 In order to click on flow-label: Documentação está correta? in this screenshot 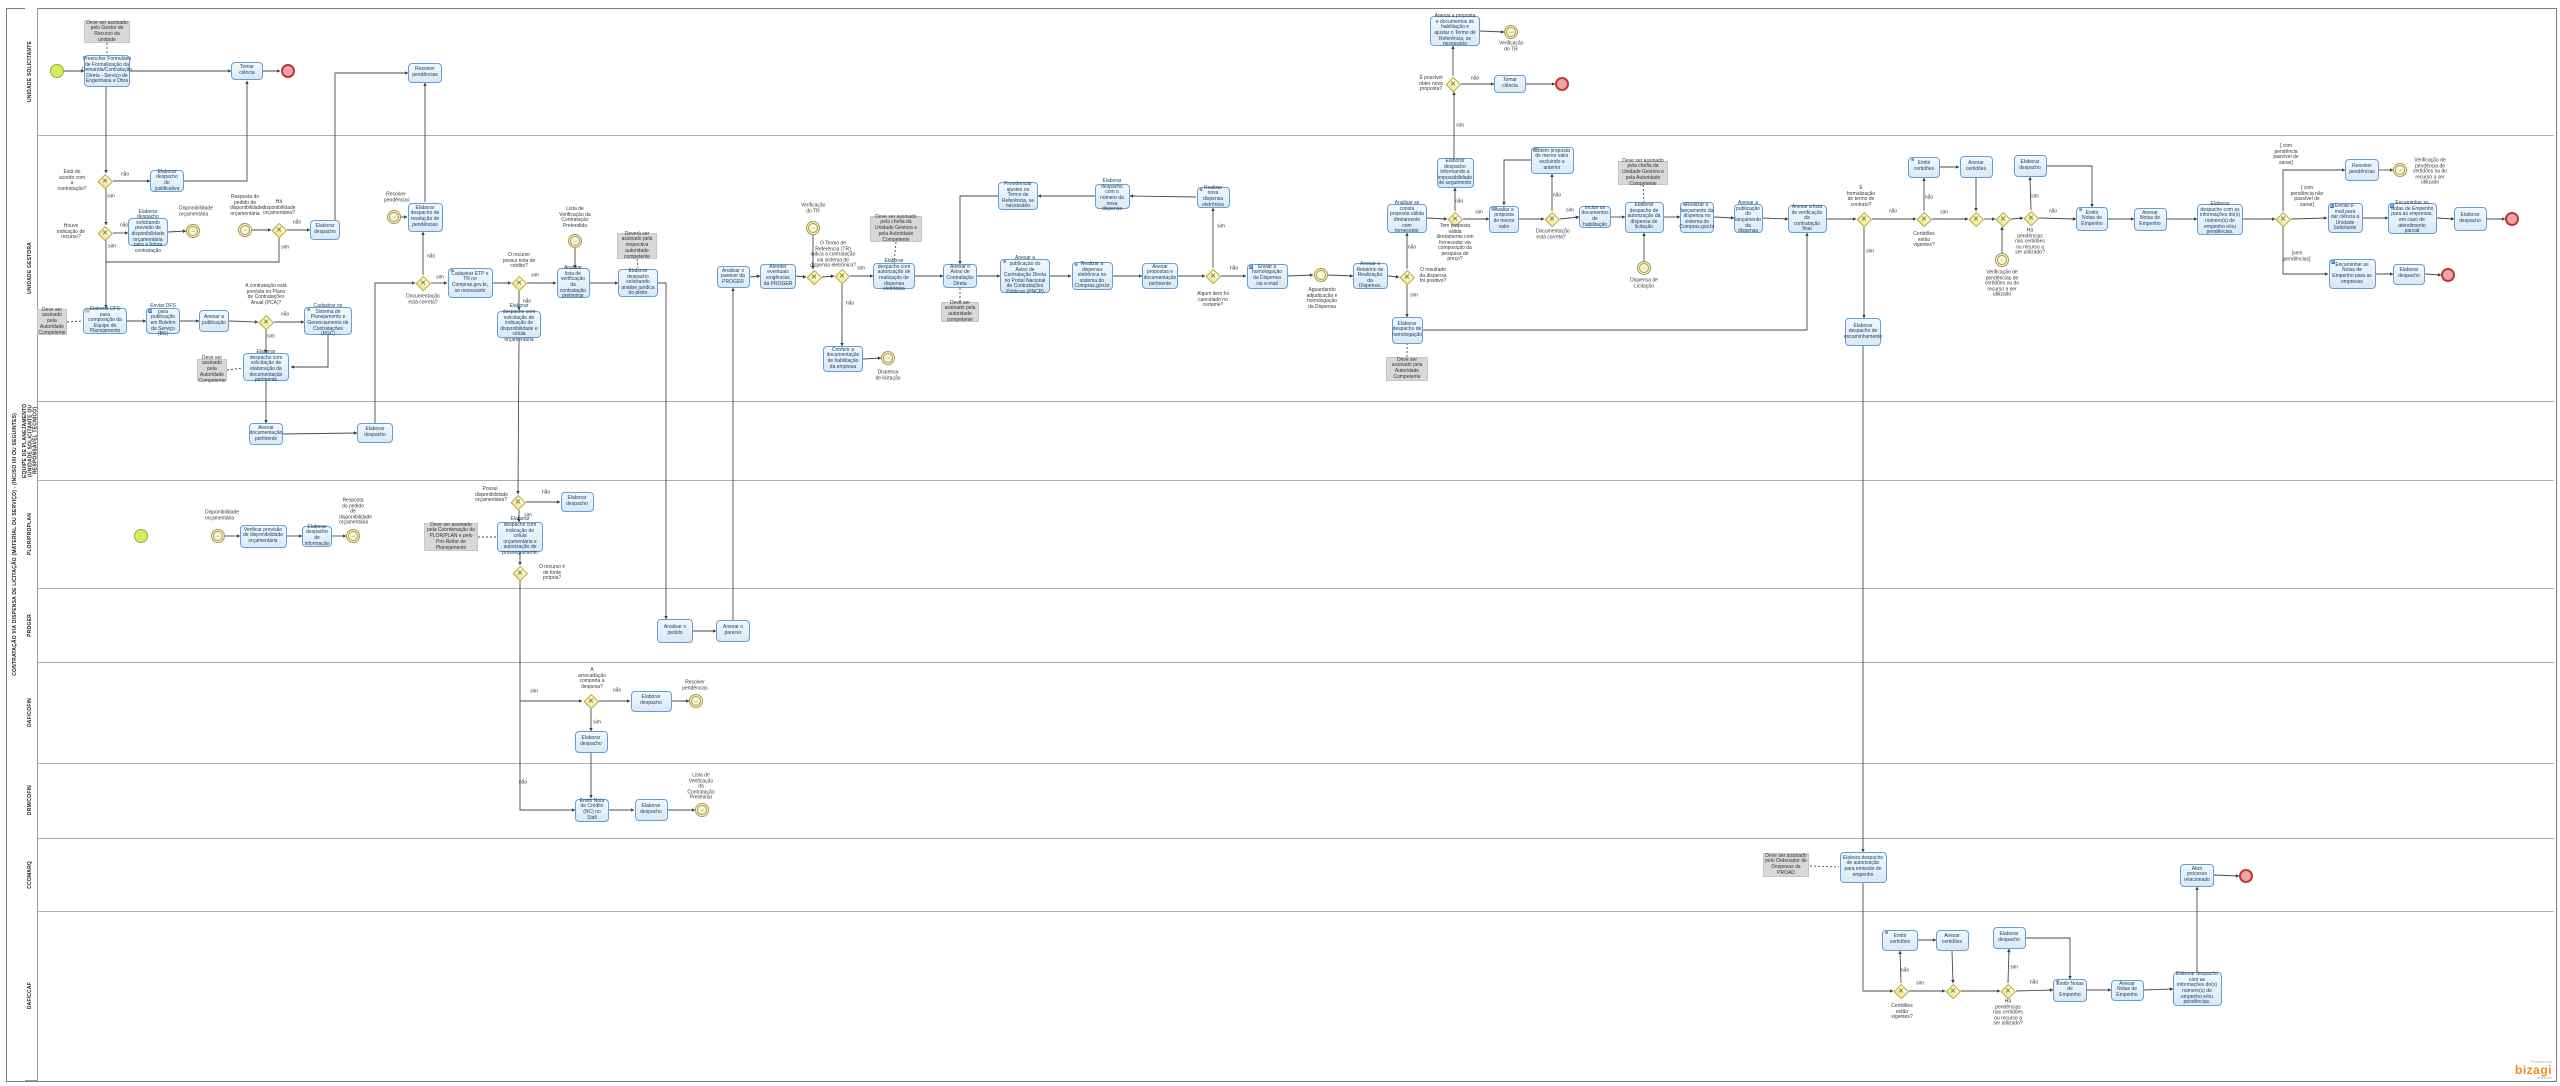, I will do `click(423, 299)`.